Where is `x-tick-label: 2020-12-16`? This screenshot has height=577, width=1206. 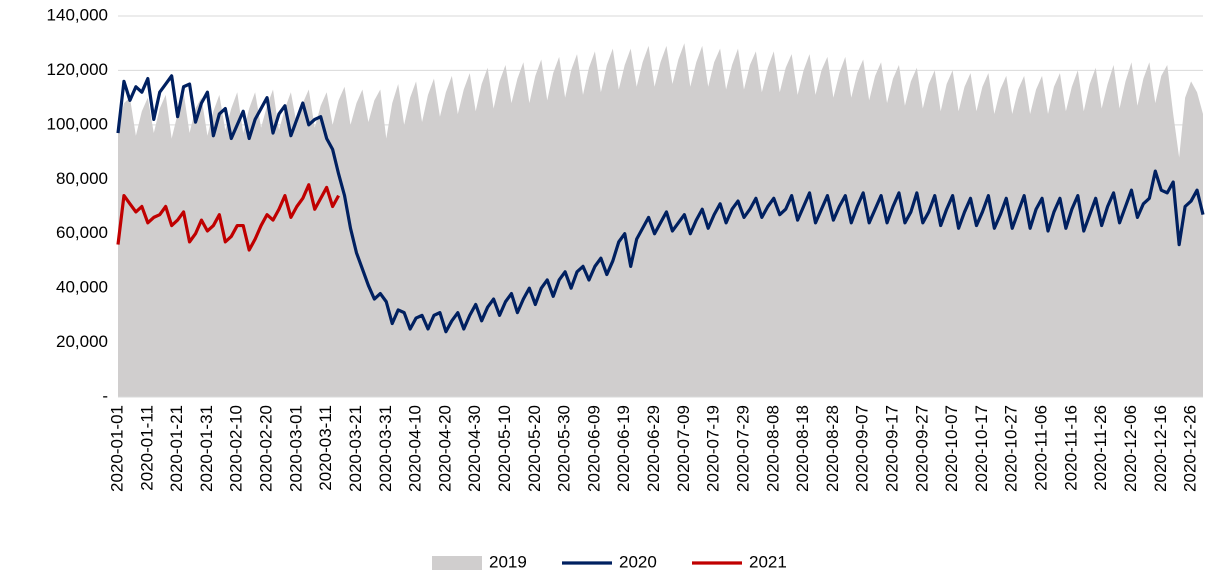 x-tick-label: 2020-12-16 is located at coordinates (1160, 448).